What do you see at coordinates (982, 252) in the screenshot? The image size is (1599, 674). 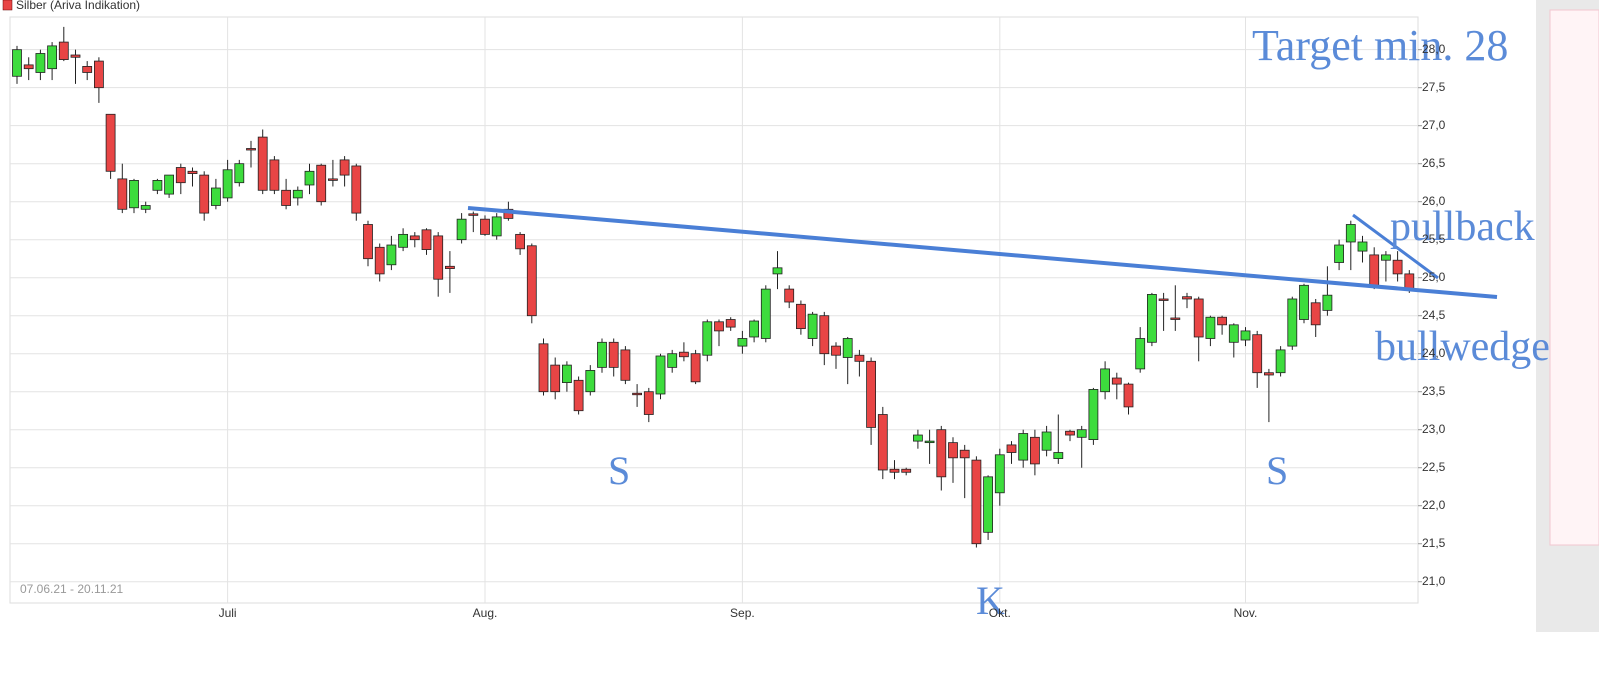 I see `trendline` at bounding box center [982, 252].